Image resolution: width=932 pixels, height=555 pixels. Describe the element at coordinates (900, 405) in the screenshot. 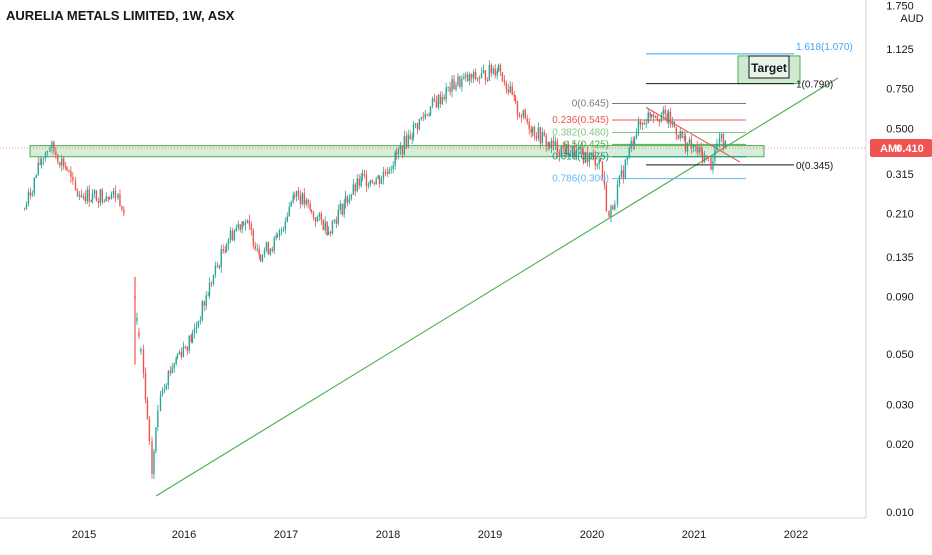

I see `y-tick-label: 0.030` at that location.